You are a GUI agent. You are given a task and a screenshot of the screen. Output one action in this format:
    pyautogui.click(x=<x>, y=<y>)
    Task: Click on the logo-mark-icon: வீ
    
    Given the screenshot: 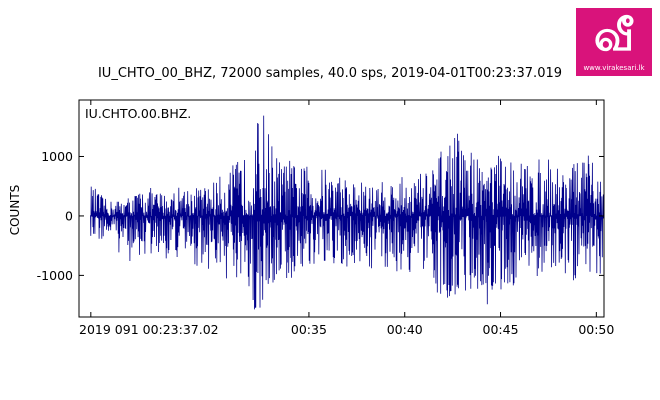 What is the action you would take?
    pyautogui.click(x=614, y=35)
    